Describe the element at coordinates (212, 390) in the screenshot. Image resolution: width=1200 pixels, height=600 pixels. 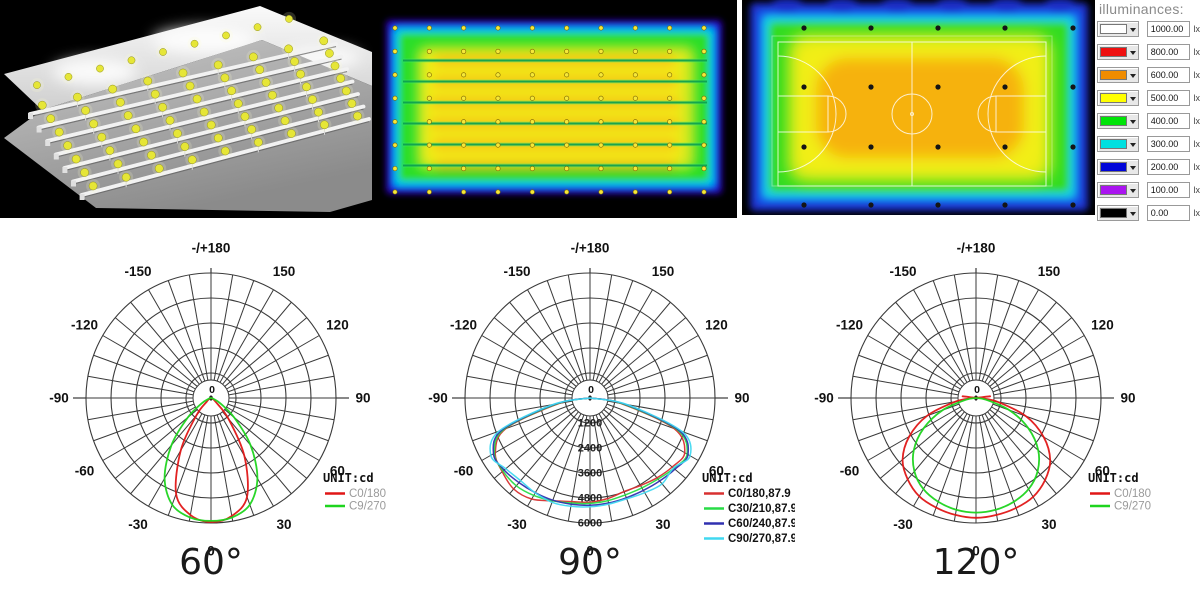
I see `radial-zero-label: 0` at that location.